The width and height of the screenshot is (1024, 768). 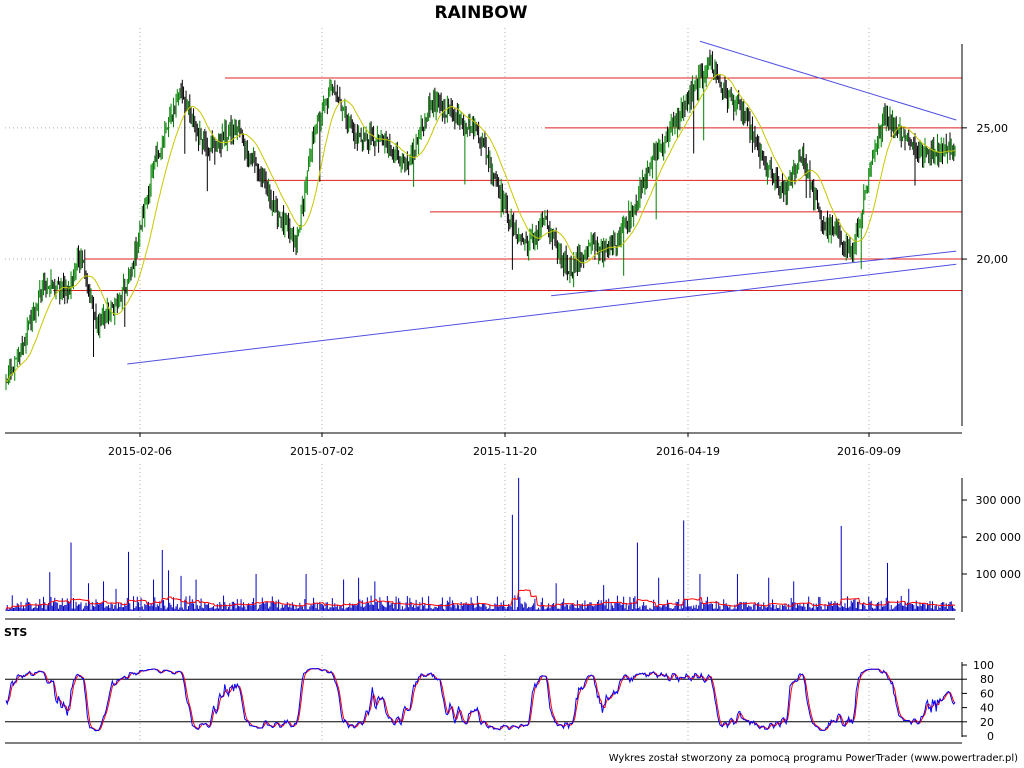 What do you see at coordinates (999, 500) in the screenshot?
I see `volume-y-tick-label: 300 000` at bounding box center [999, 500].